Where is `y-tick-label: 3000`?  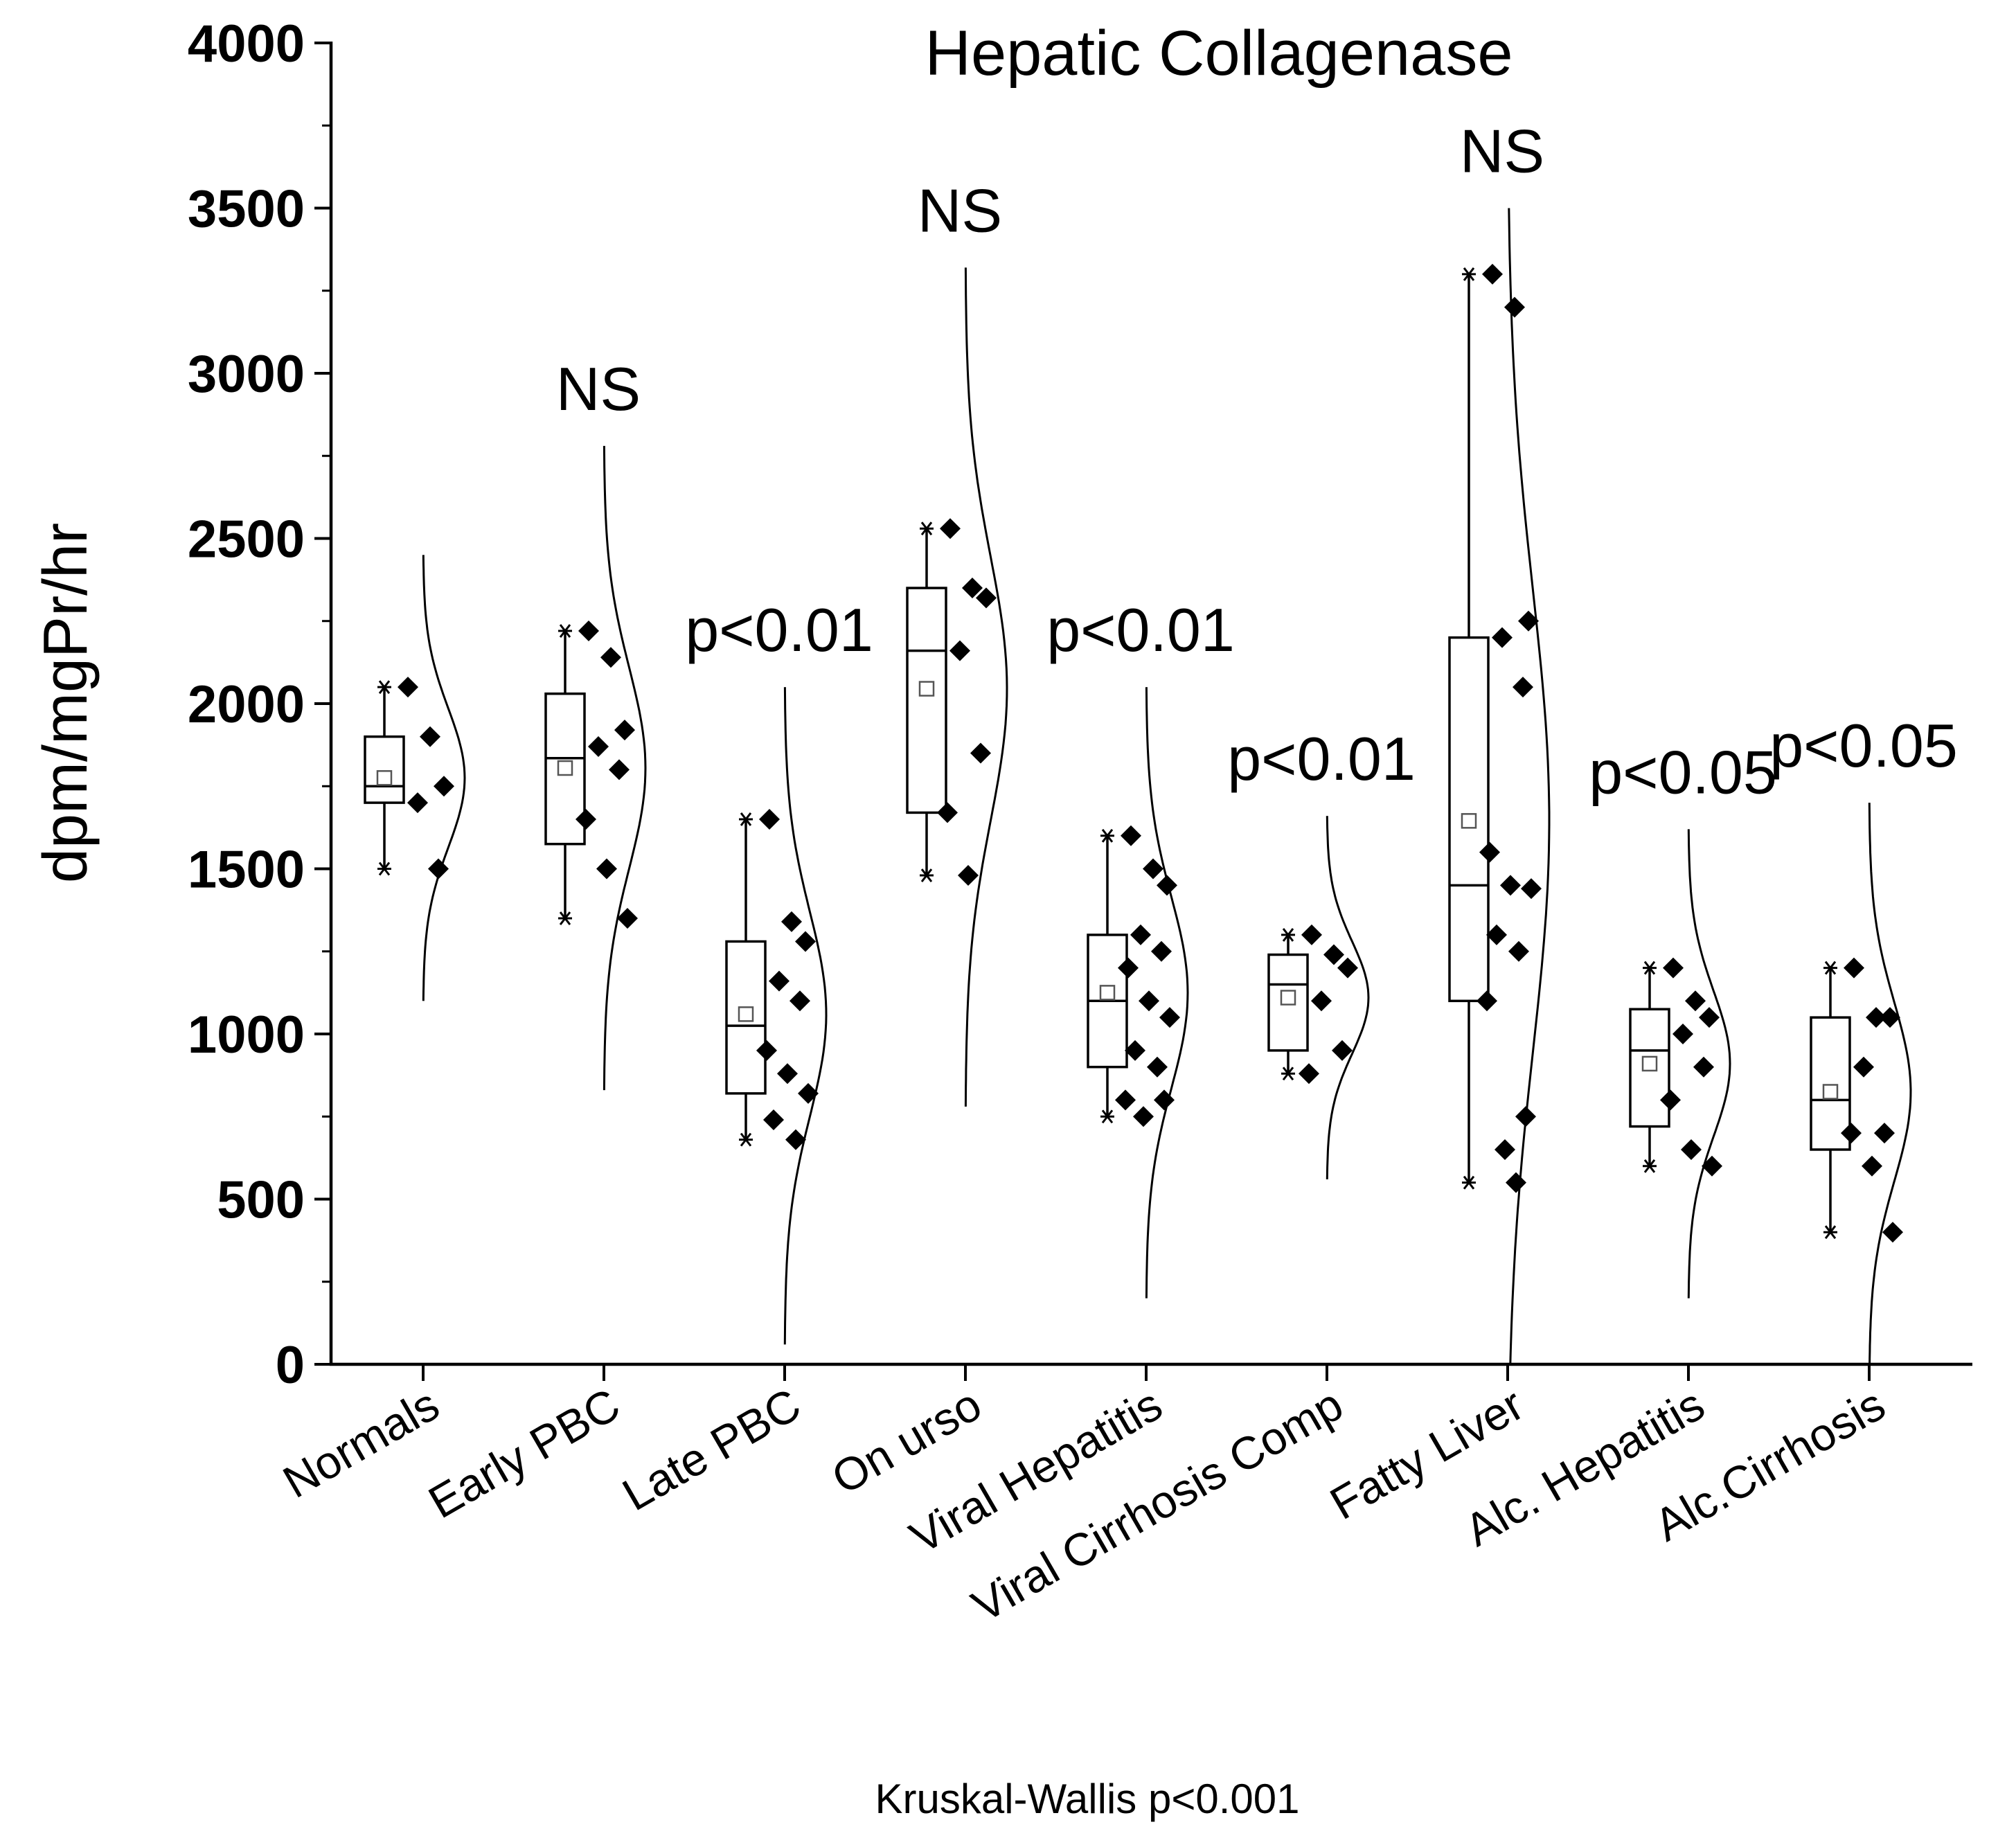
y-tick-label: 3000 is located at coordinates (247, 375).